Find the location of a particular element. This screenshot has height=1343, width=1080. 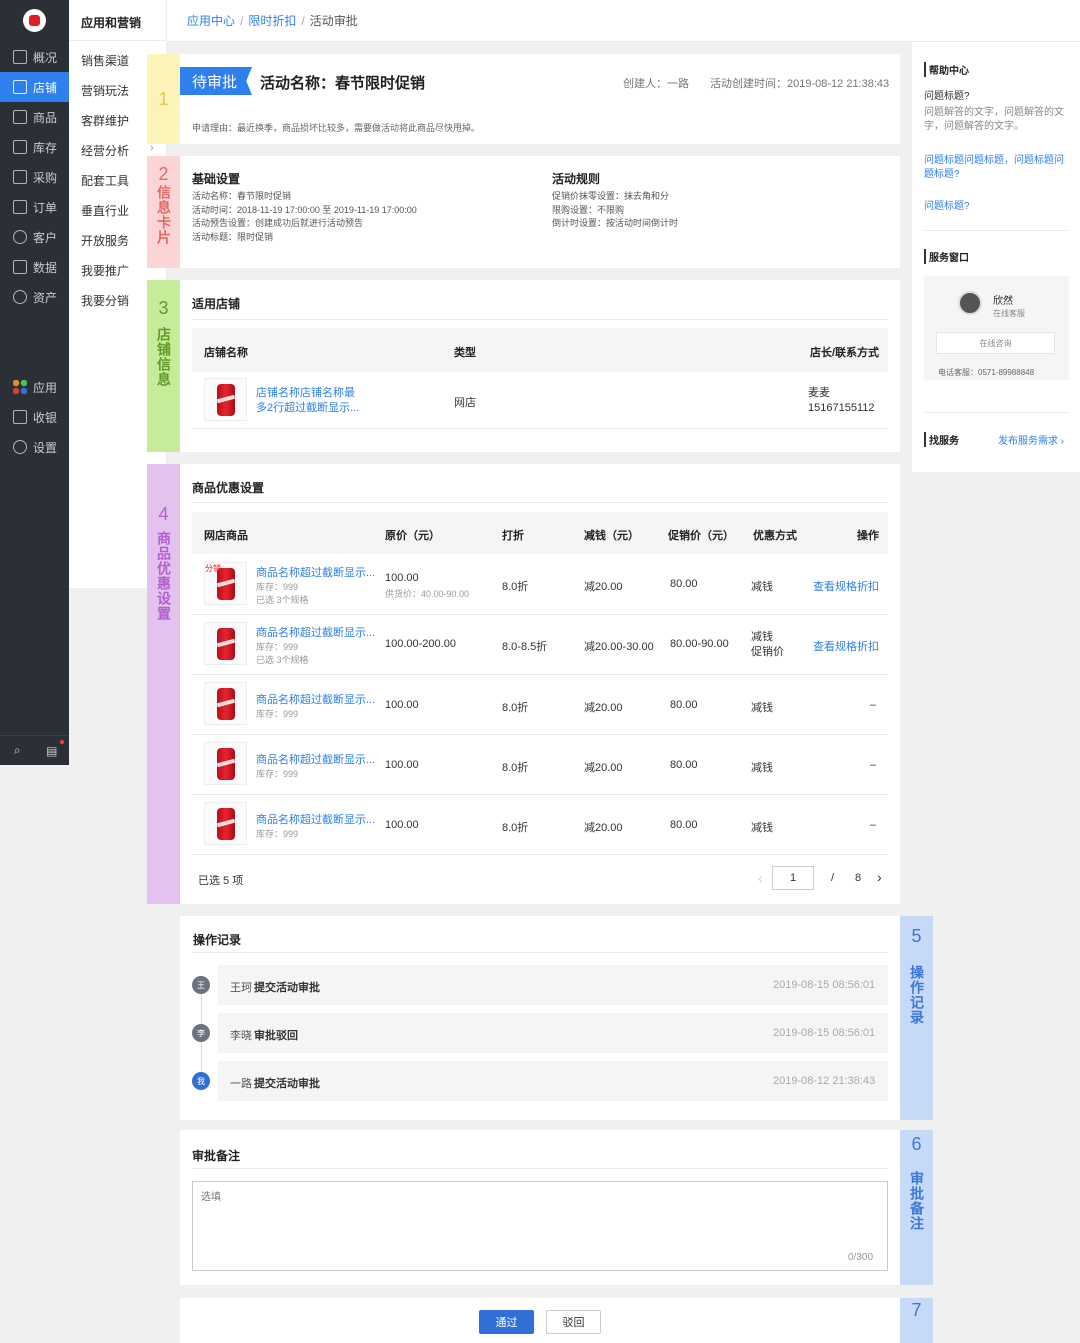

app-logo is located at coordinates (34, 20).